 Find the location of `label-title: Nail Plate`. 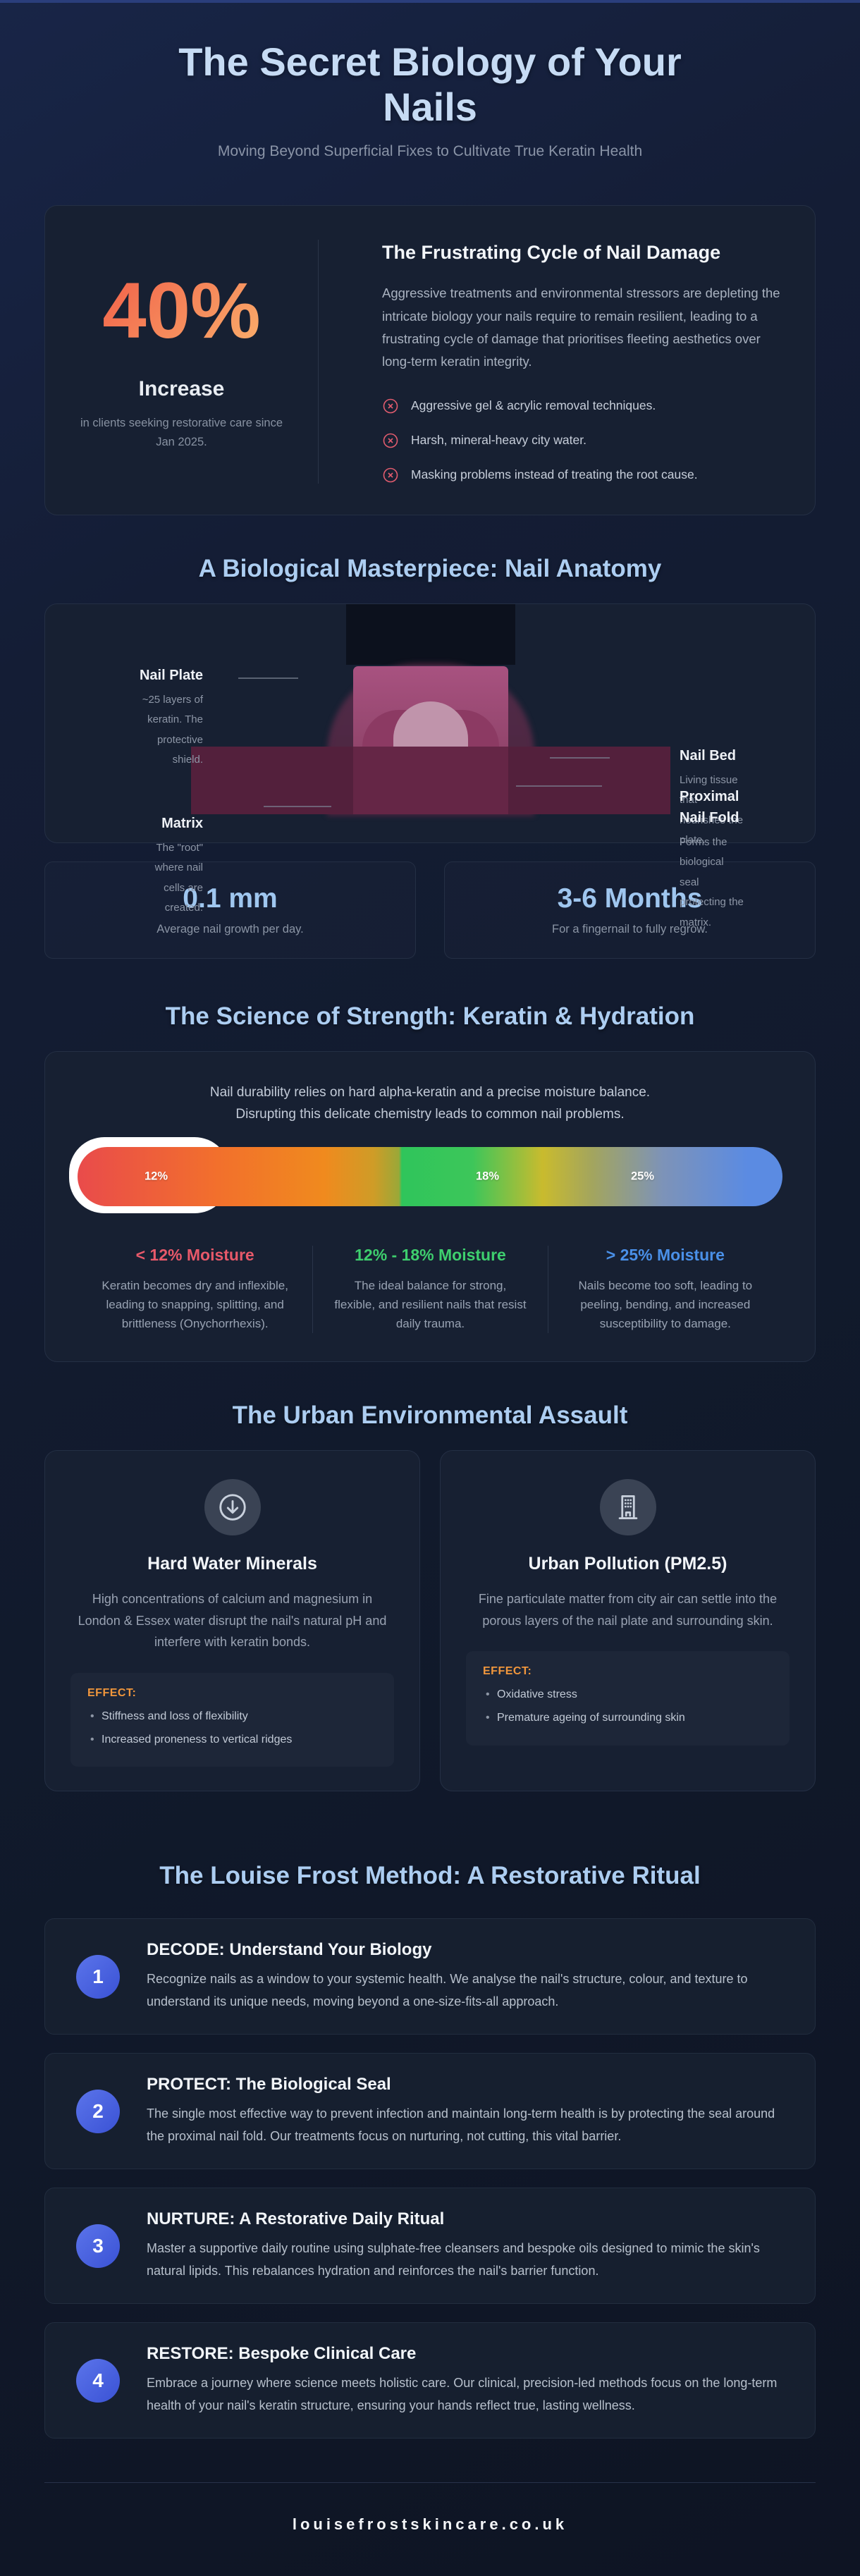

label-title: Nail Plate is located at coordinates (171, 675).